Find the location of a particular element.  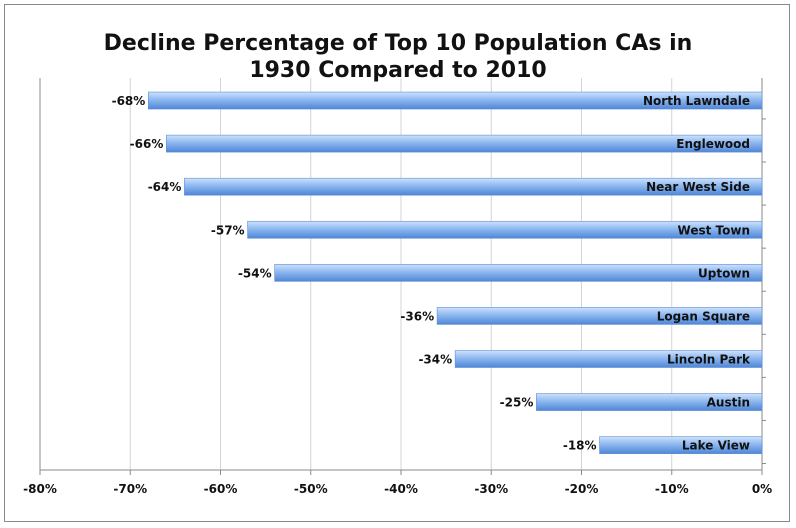

bar-near-west-side is located at coordinates (473, 186).